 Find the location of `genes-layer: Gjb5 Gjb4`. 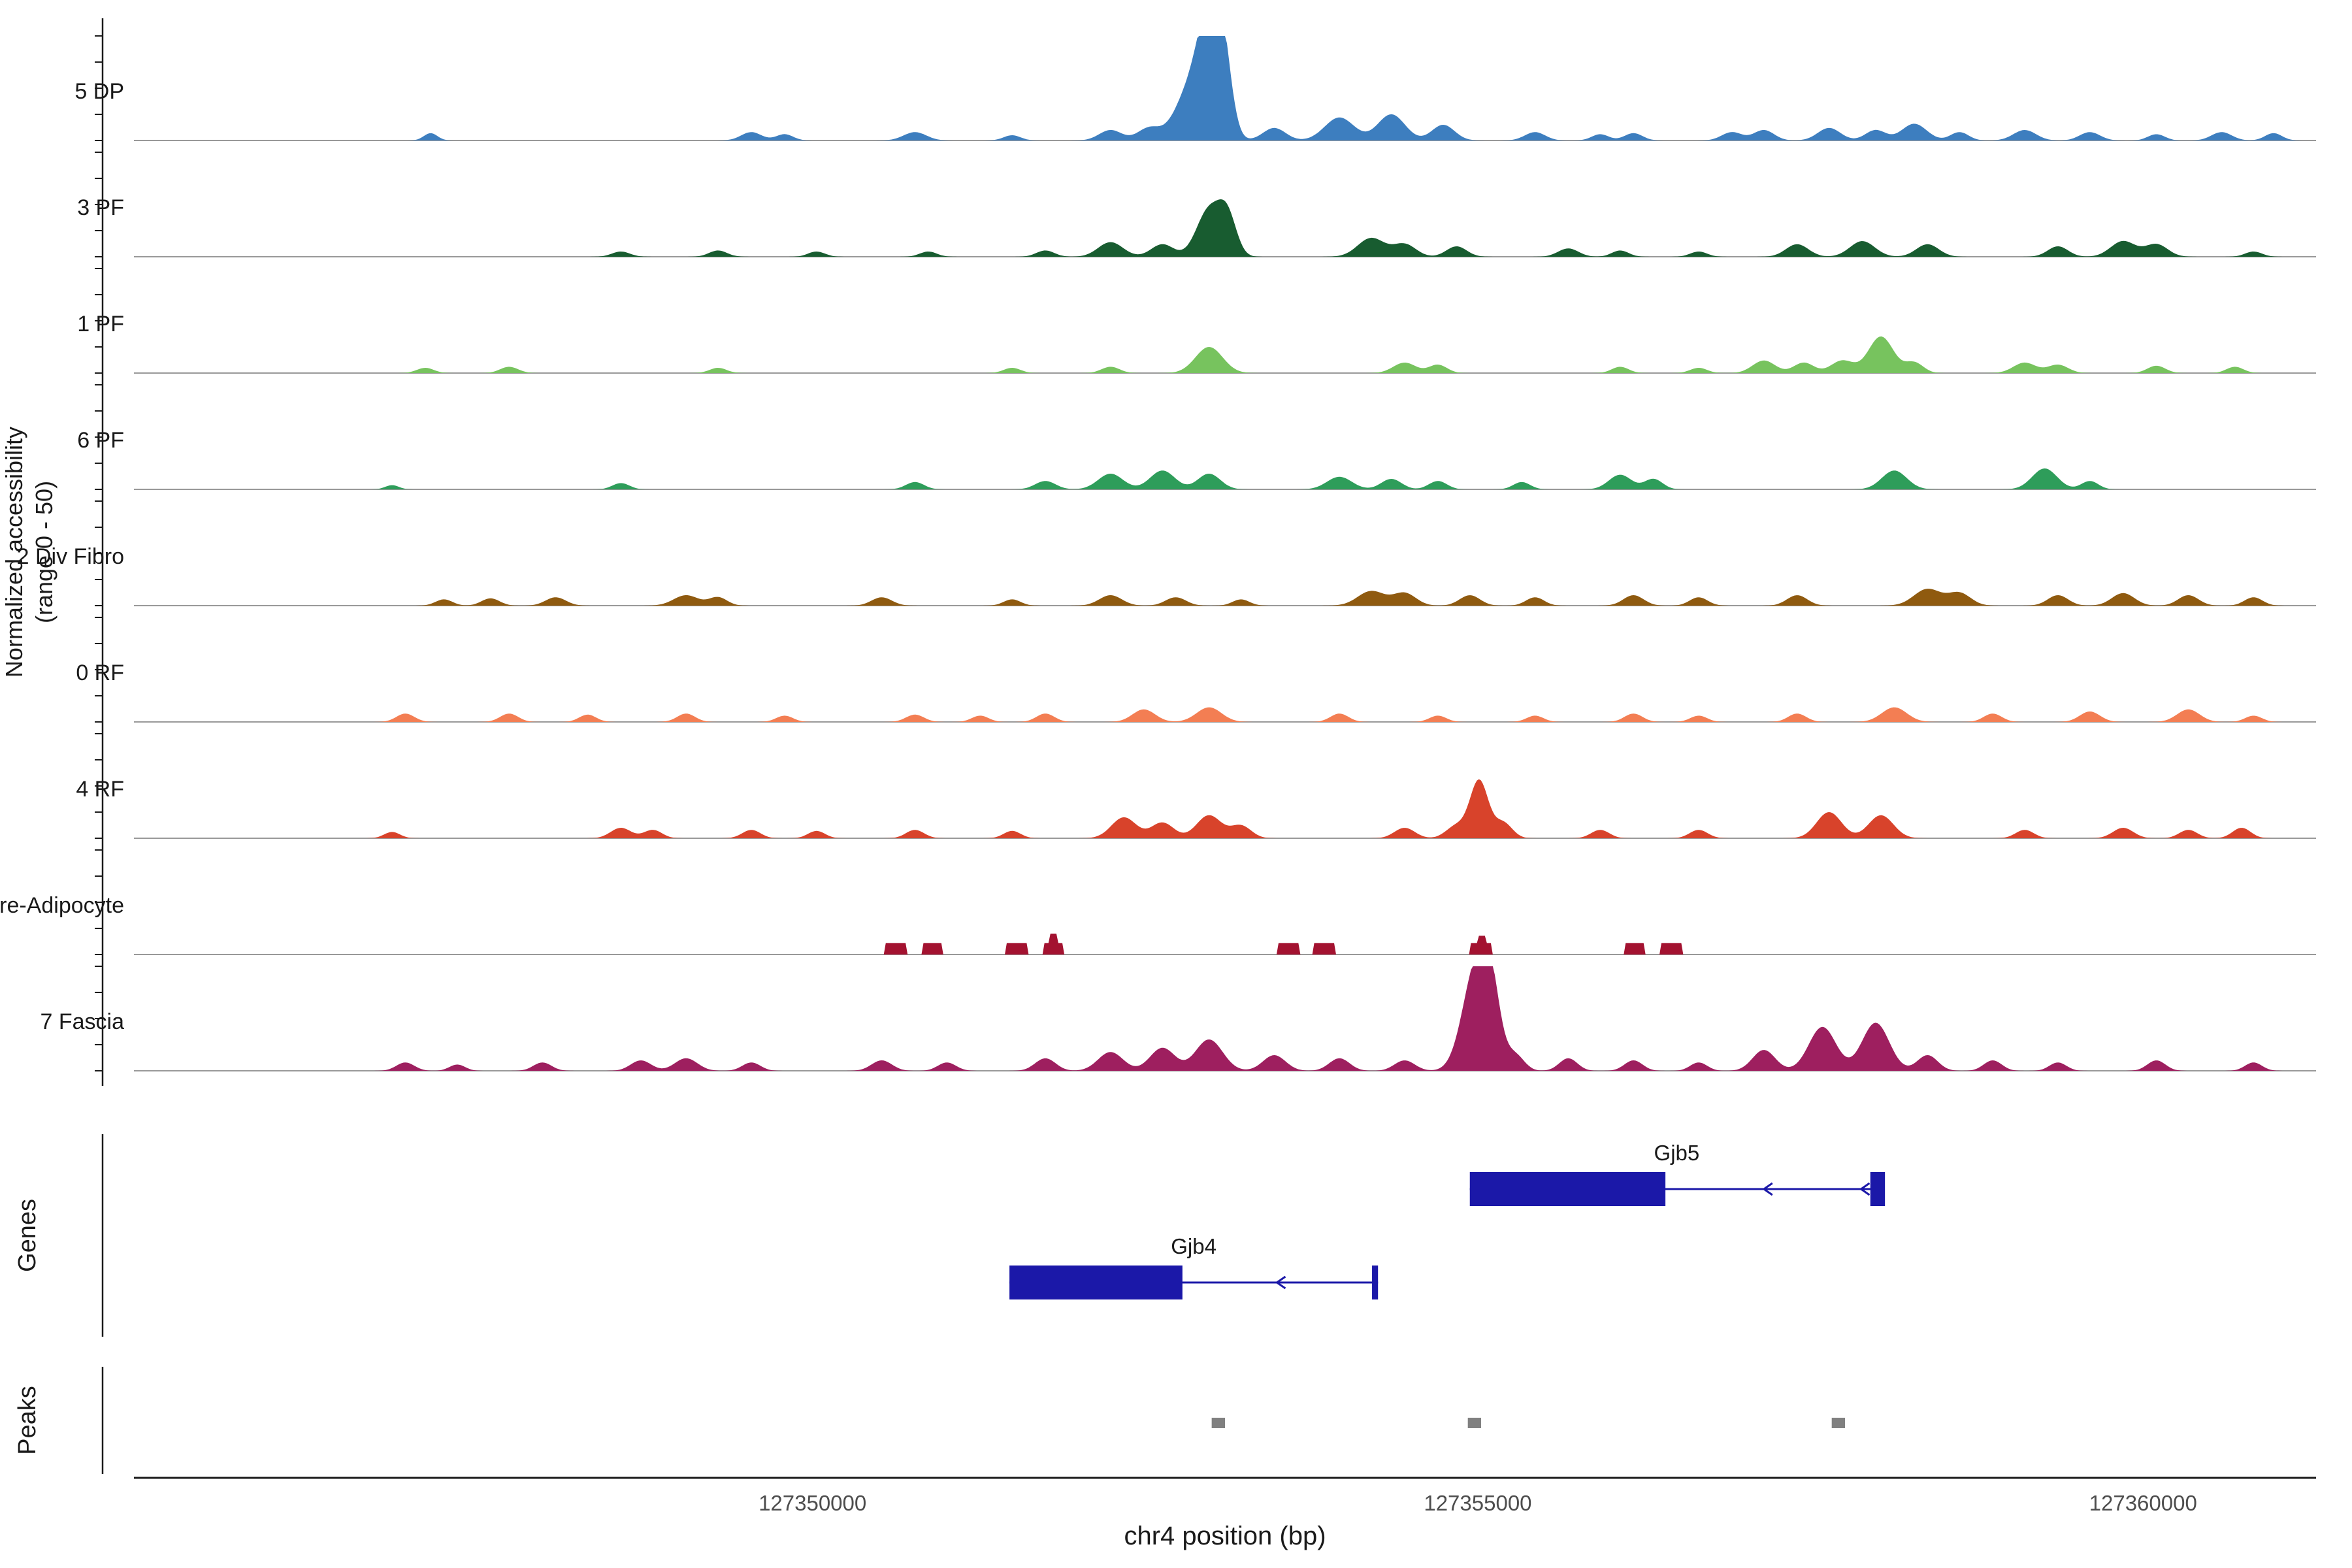

genes-layer: Gjb5 Gjb4 is located at coordinates (1447, 1220).